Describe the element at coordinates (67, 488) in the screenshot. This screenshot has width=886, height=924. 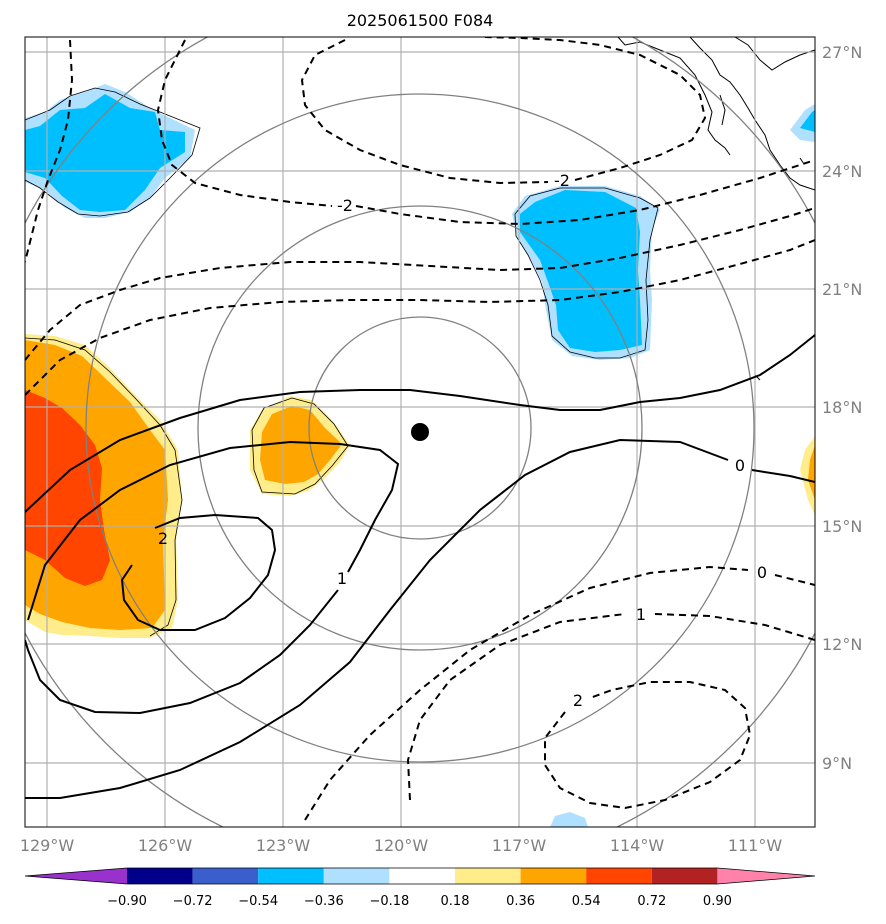
I see `positive-anomaly-west-core` at that location.